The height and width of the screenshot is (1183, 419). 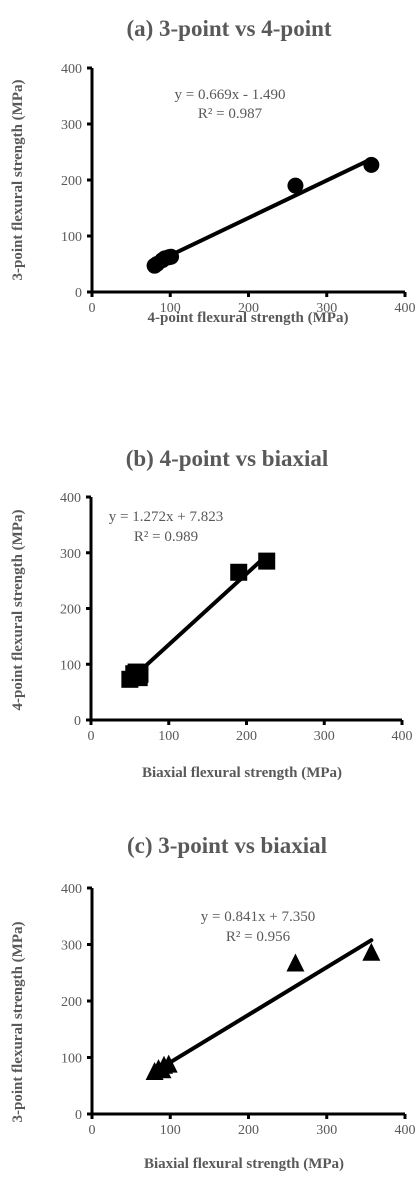 What do you see at coordinates (18, 610) in the screenshot?
I see `y-axis-label: 4-point flexural strength (MPa)` at bounding box center [18, 610].